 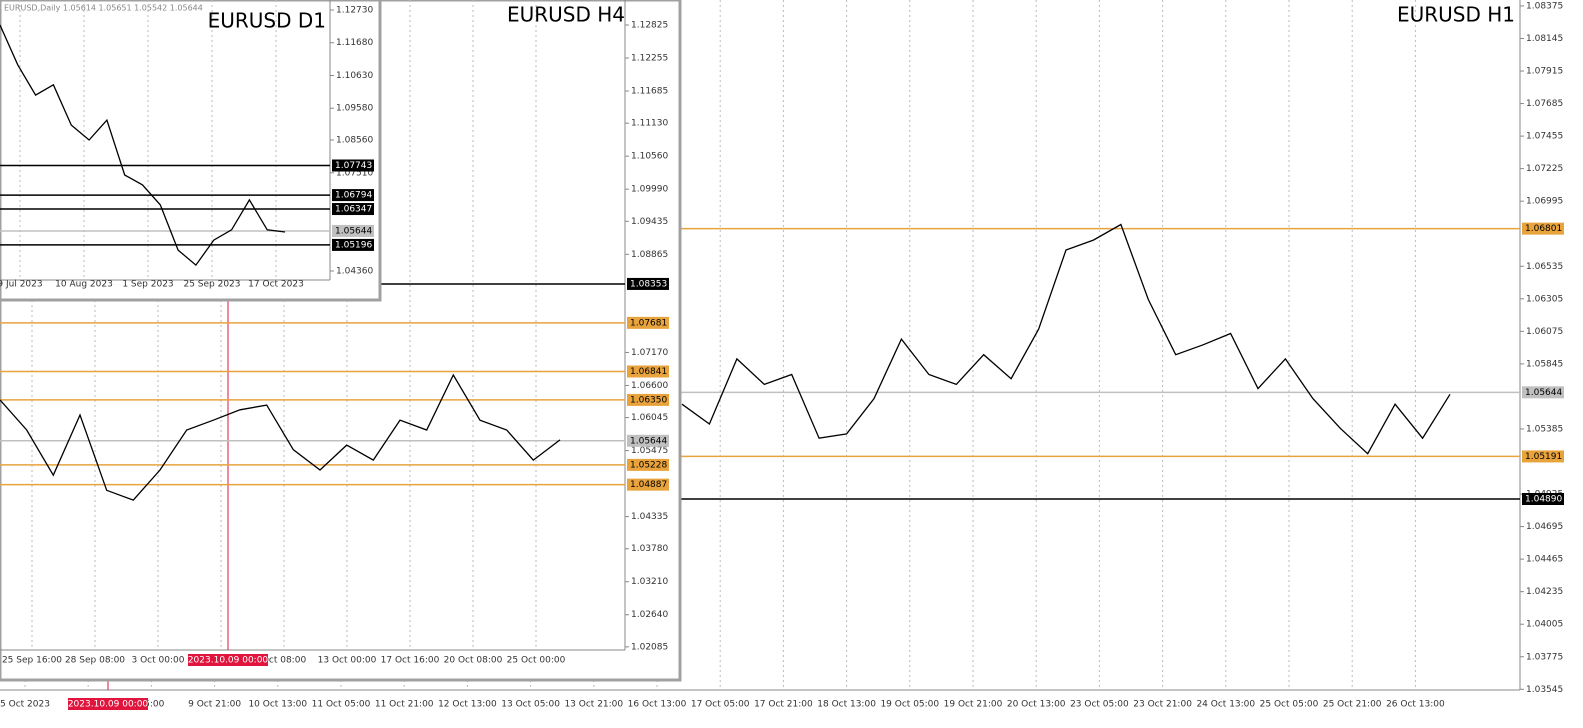 I want to click on window-bg, so click(x=191, y=151).